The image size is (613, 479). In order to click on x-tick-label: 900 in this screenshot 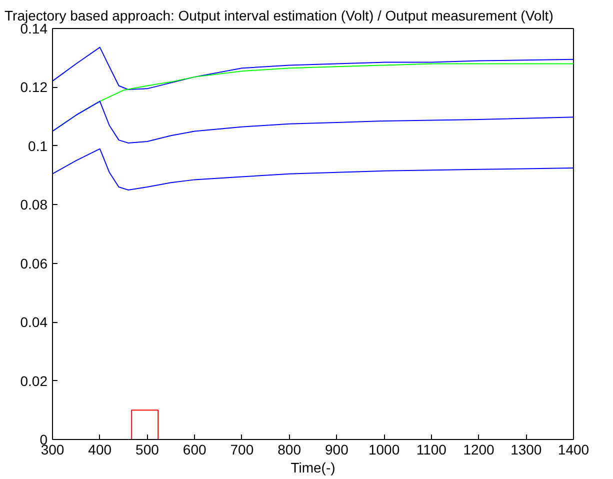, I will do `click(337, 450)`.